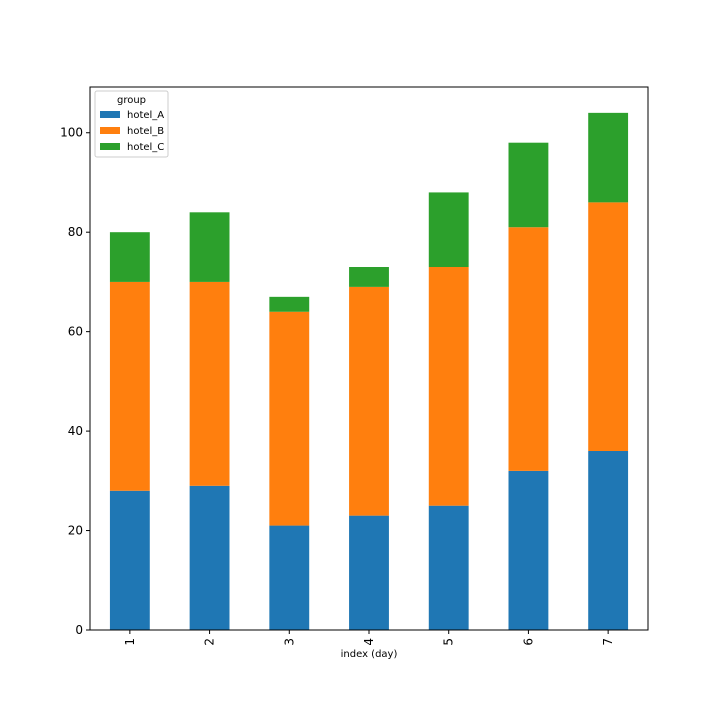 The width and height of the screenshot is (720, 720). I want to click on y-tick-label: 40, so click(75, 431).